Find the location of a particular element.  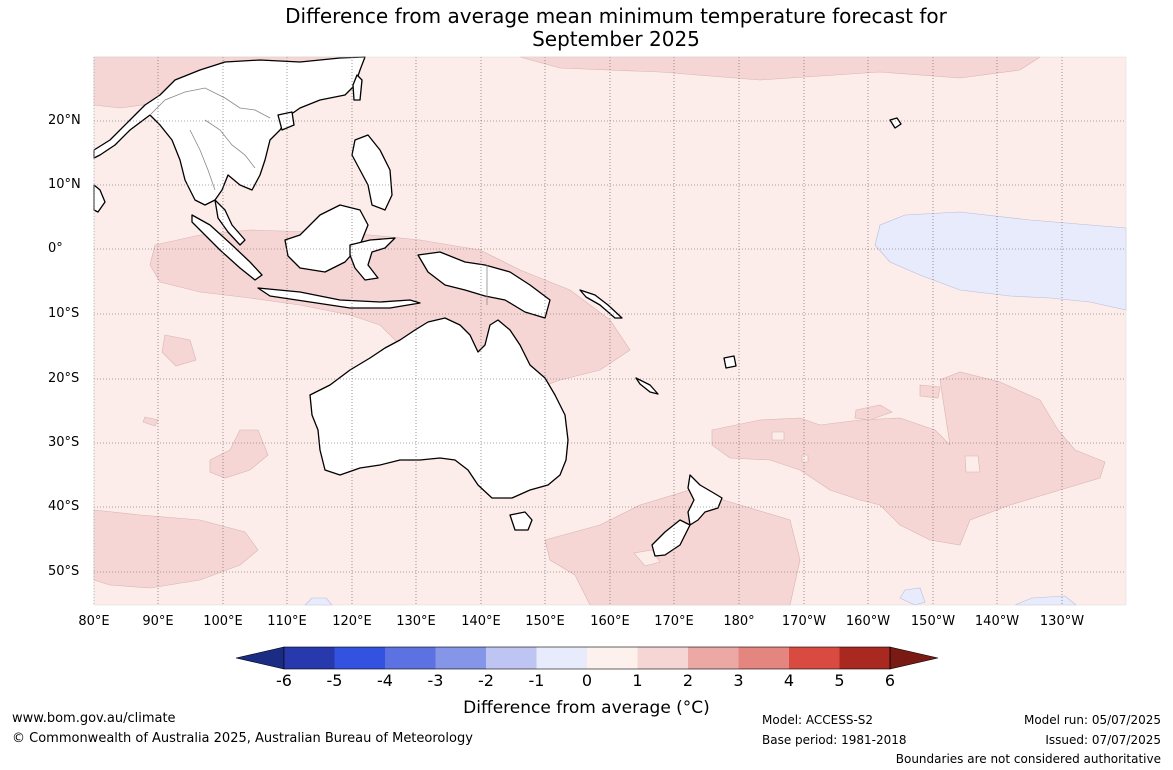

colorbar-tick-label: 5 is located at coordinates (839, 680).